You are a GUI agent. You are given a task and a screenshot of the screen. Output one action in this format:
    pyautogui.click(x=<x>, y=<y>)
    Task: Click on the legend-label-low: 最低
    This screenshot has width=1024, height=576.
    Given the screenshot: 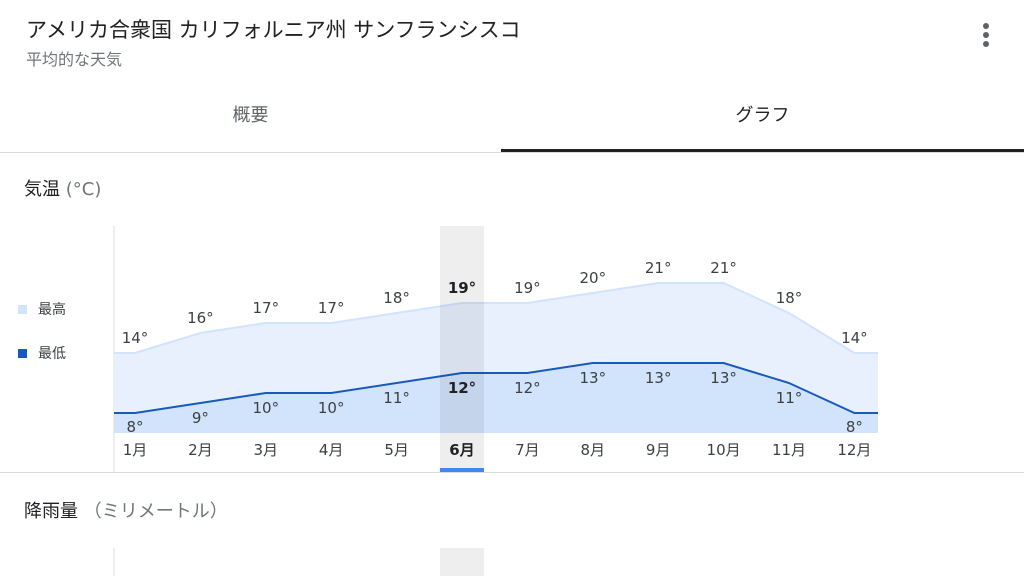 What is the action you would take?
    pyautogui.click(x=52, y=354)
    